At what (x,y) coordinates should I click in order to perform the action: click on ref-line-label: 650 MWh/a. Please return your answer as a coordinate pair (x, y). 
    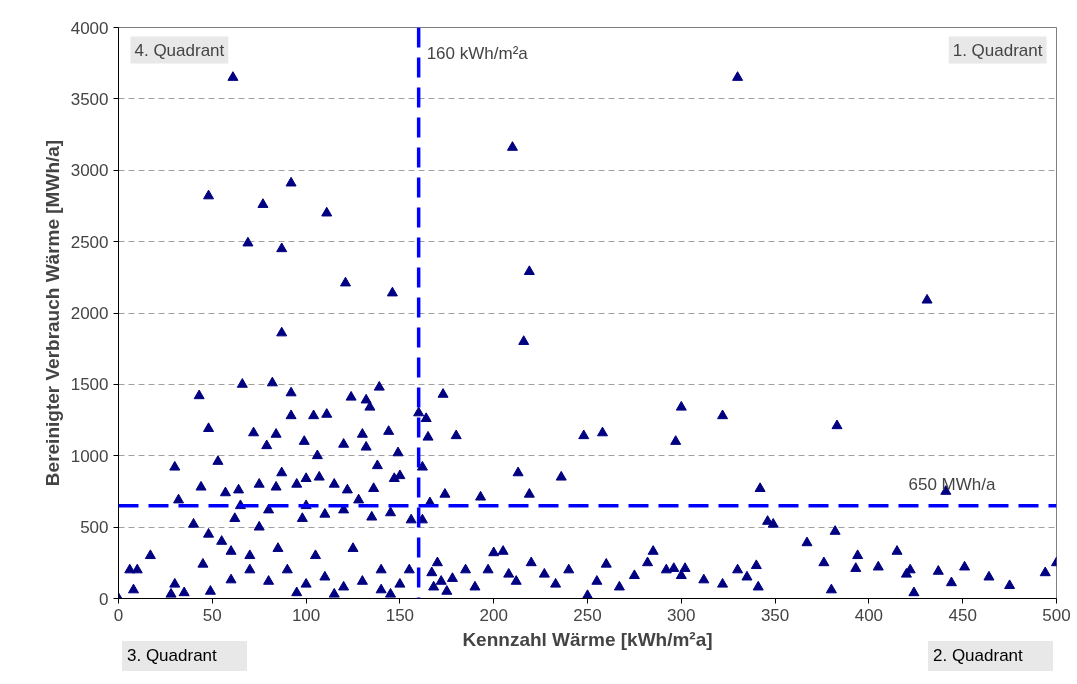
    Looking at the image, I should click on (952, 484).